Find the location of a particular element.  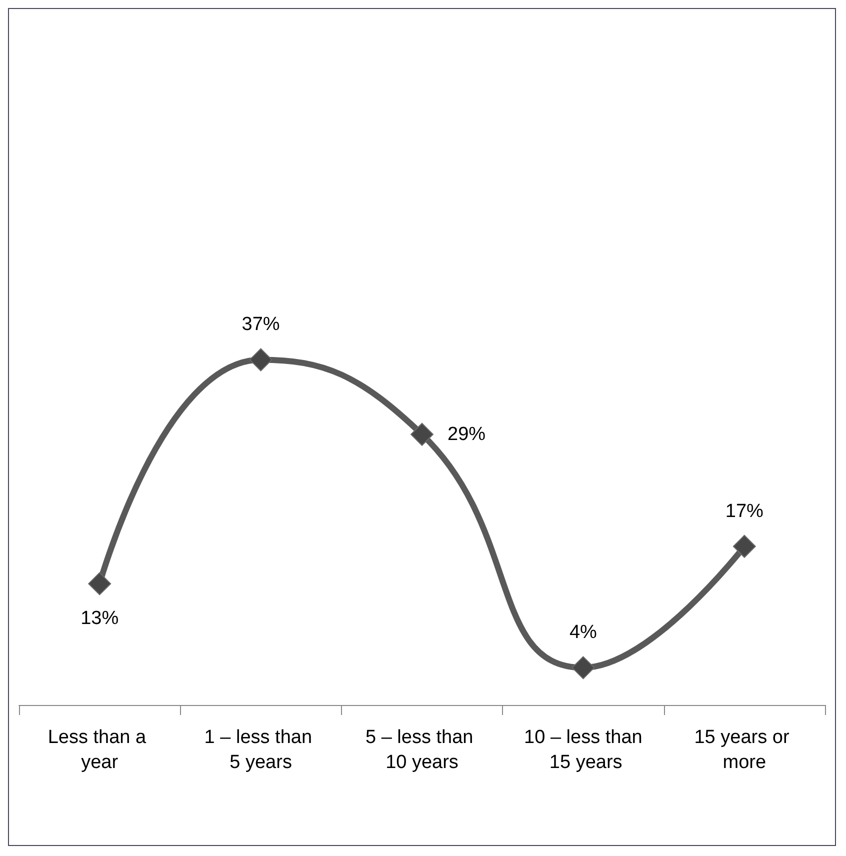

x-tick-label: 10 – less than 15 years is located at coordinates (583, 750).